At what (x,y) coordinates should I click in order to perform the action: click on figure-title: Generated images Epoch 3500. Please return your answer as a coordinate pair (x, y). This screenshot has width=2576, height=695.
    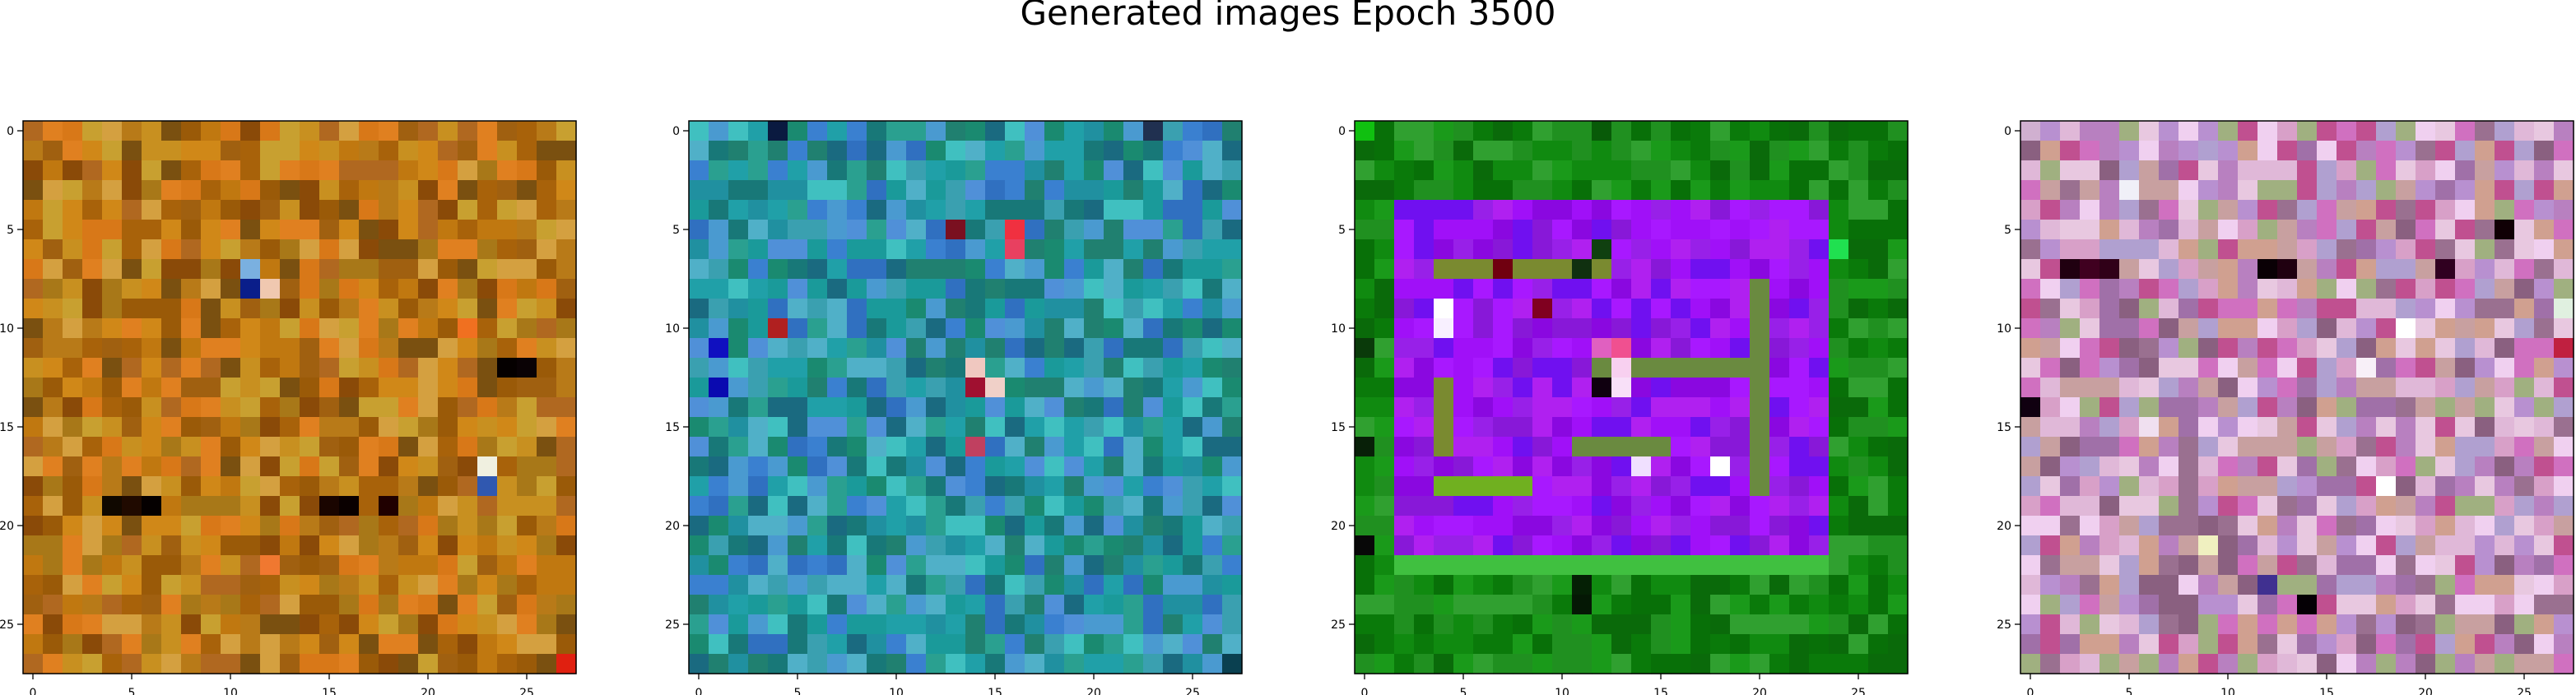
    Looking at the image, I should click on (1287, 16).